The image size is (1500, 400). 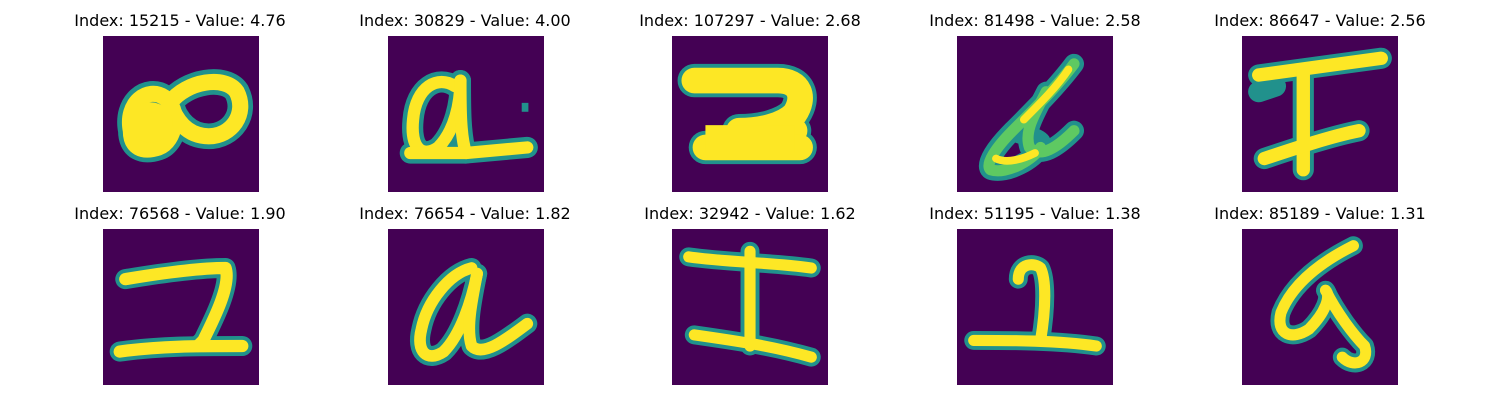 What do you see at coordinates (1035, 20) in the screenshot?
I see `panel-title: Index: 81498 - Value: 2.58` at bounding box center [1035, 20].